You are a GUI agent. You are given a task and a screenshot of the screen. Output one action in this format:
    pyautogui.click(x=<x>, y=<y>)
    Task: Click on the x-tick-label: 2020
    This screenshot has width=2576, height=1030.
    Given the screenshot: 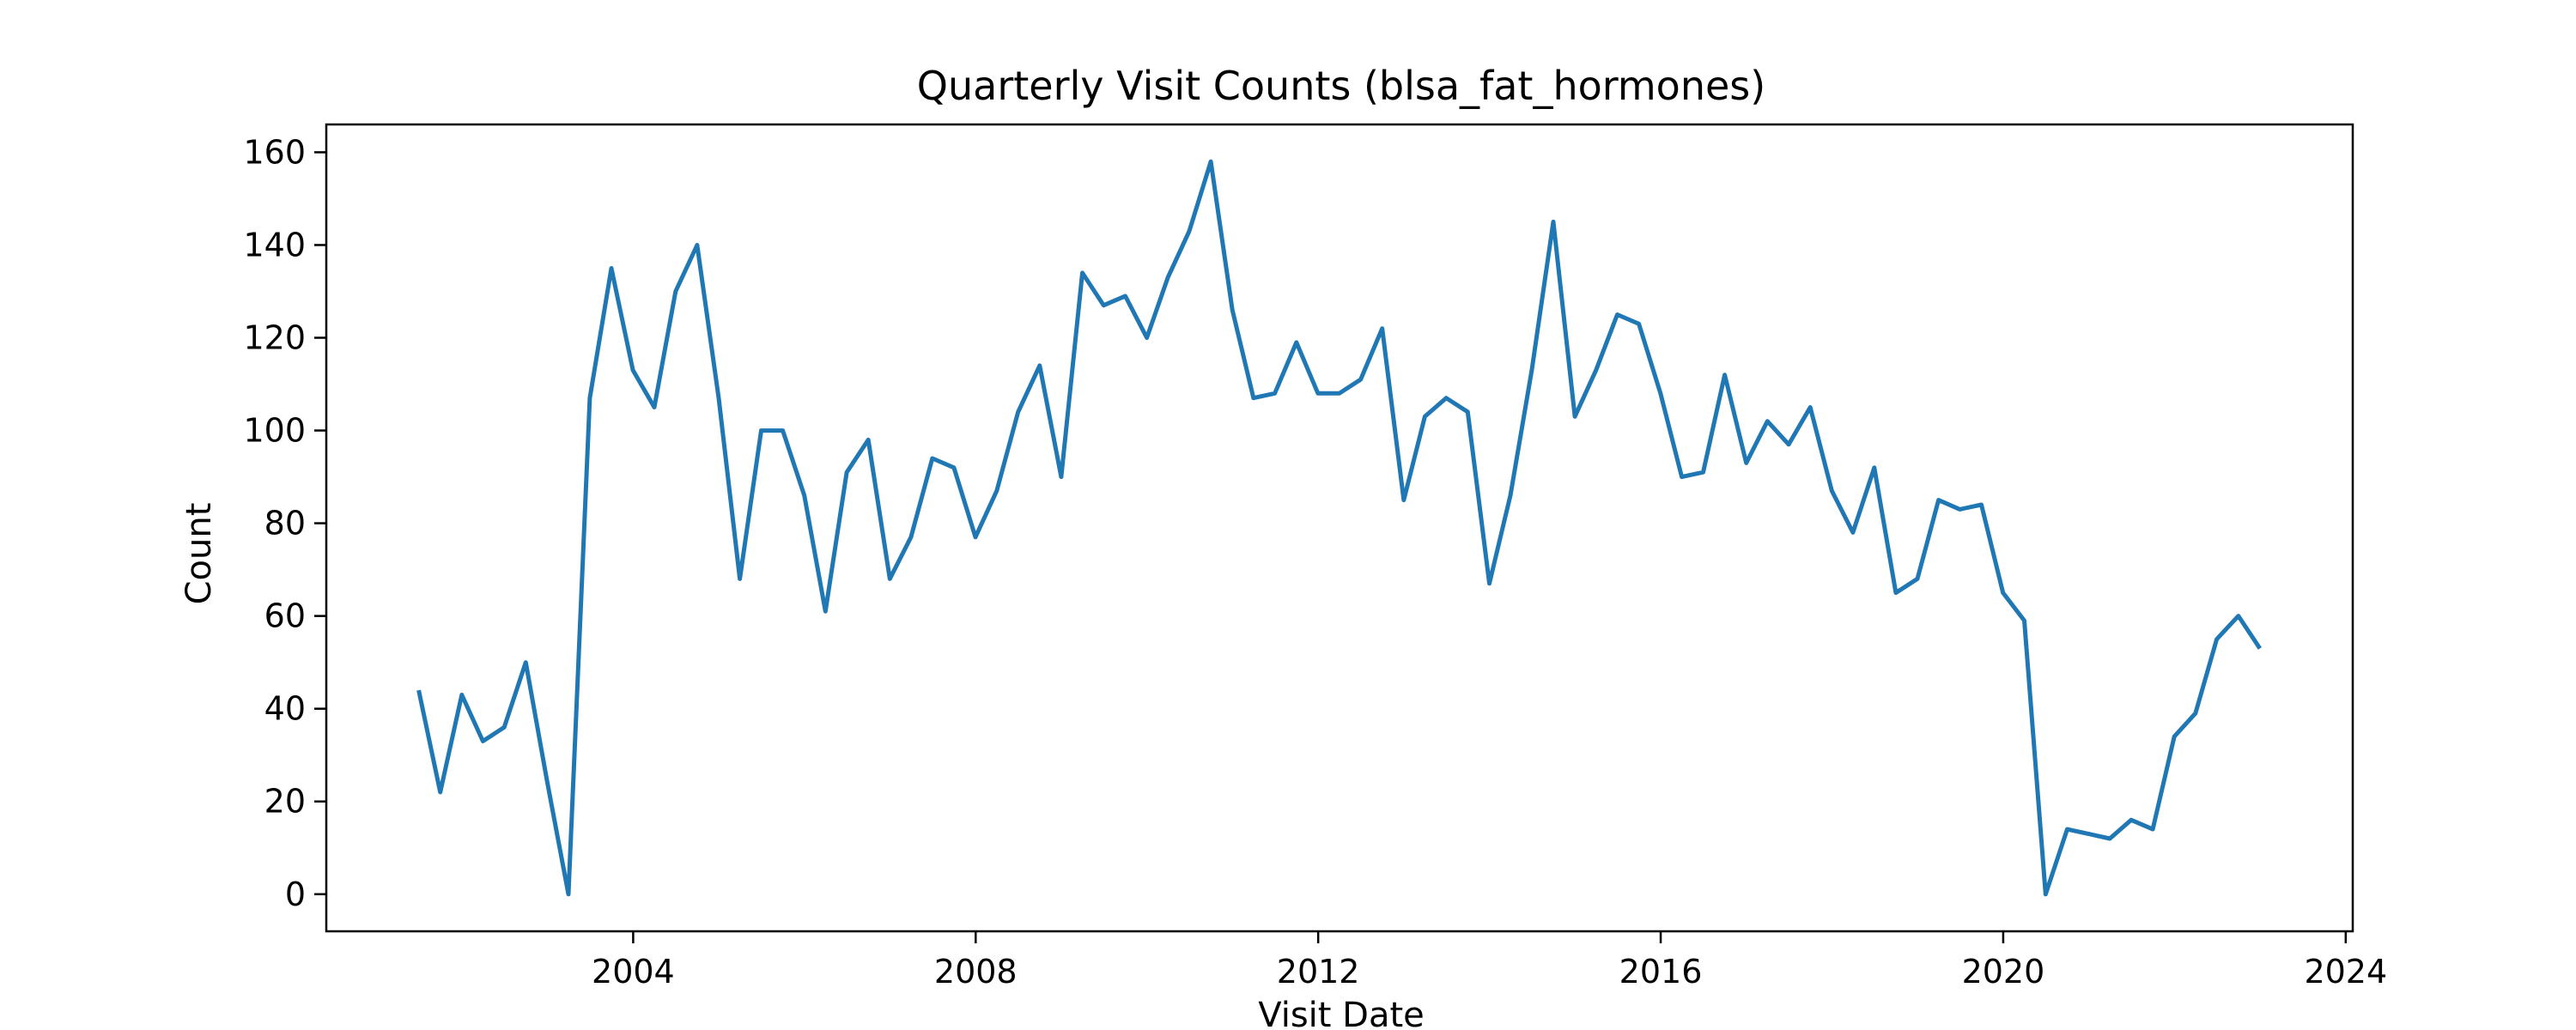 What is the action you would take?
    pyautogui.click(x=2004, y=972)
    